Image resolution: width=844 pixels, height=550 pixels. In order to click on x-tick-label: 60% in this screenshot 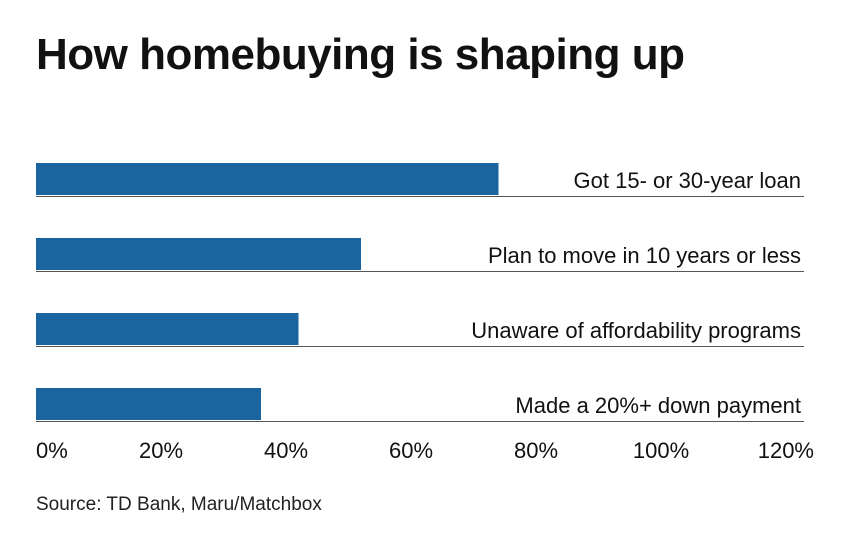, I will do `click(411, 450)`.